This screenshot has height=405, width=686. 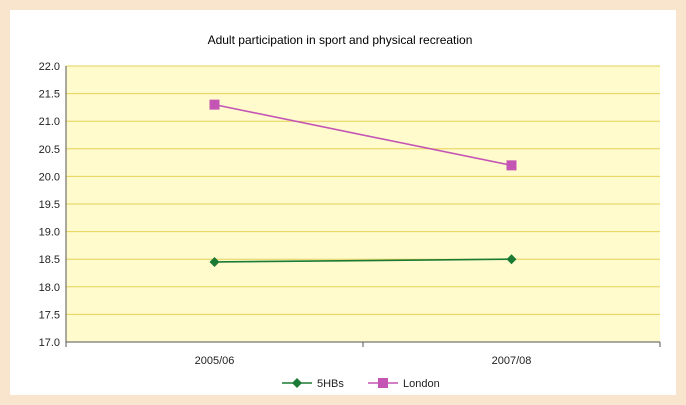 I want to click on y-tick-label: 19.5, so click(x=49, y=205).